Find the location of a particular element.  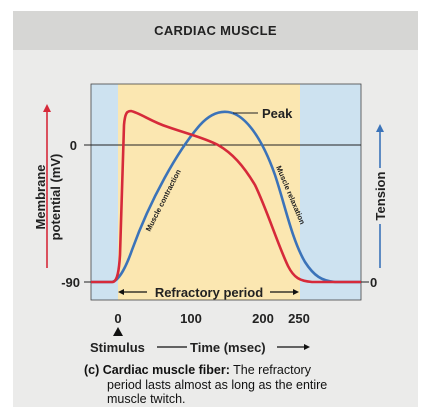

left-axis-label-line2: potential (mV) is located at coordinates (55, 197).